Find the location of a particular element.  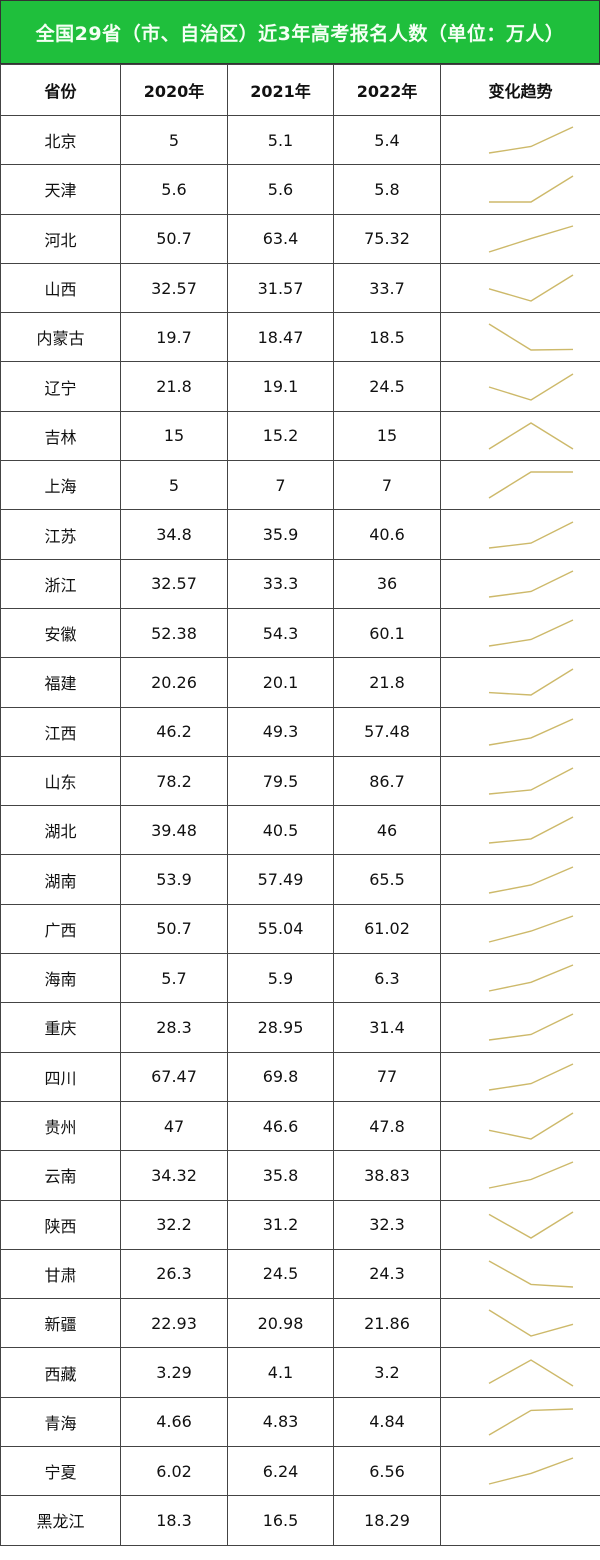

province-cell: 内蒙古 is located at coordinates (60, 337).